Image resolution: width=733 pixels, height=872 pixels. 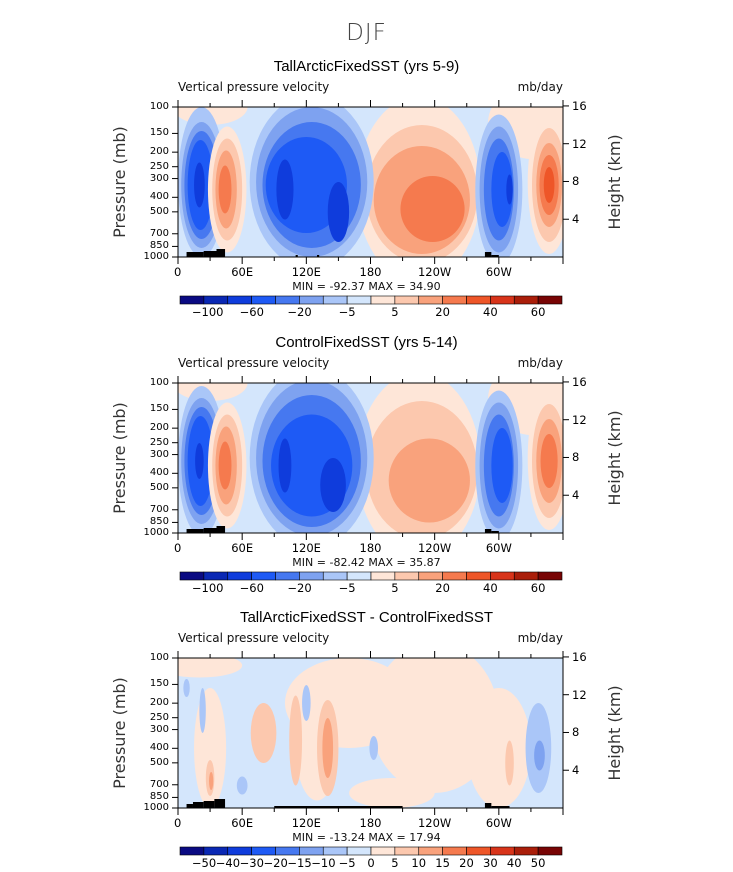 What do you see at coordinates (119, 733) in the screenshot?
I see `y-axis-label: Pressure (mb)` at bounding box center [119, 733].